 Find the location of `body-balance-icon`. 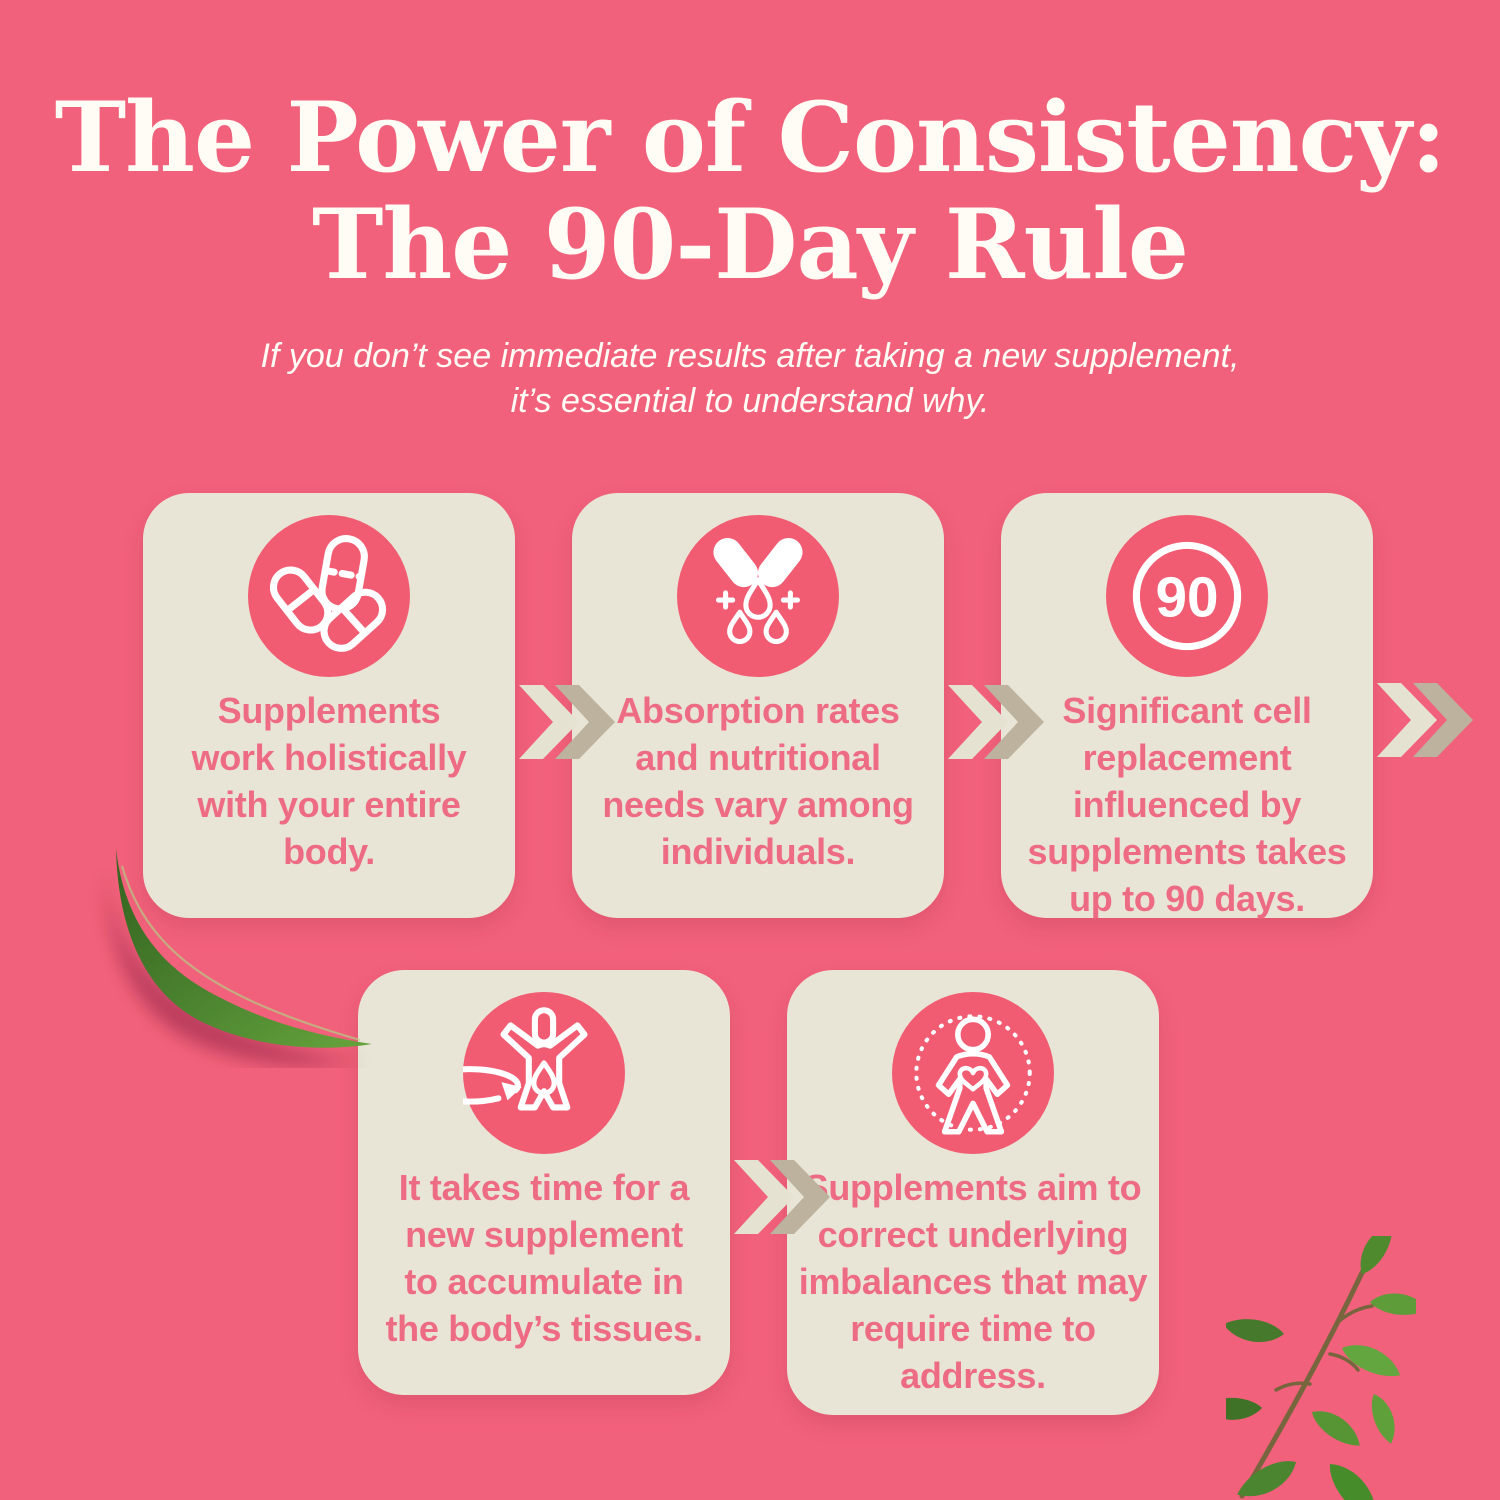

body-balance-icon is located at coordinates (973, 1073).